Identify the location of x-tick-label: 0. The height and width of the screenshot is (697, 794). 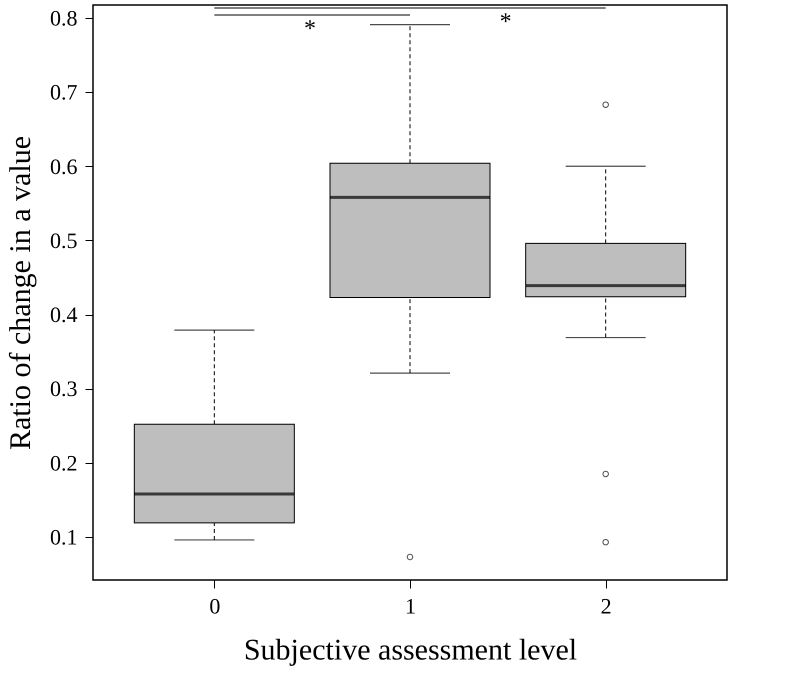
(214, 606).